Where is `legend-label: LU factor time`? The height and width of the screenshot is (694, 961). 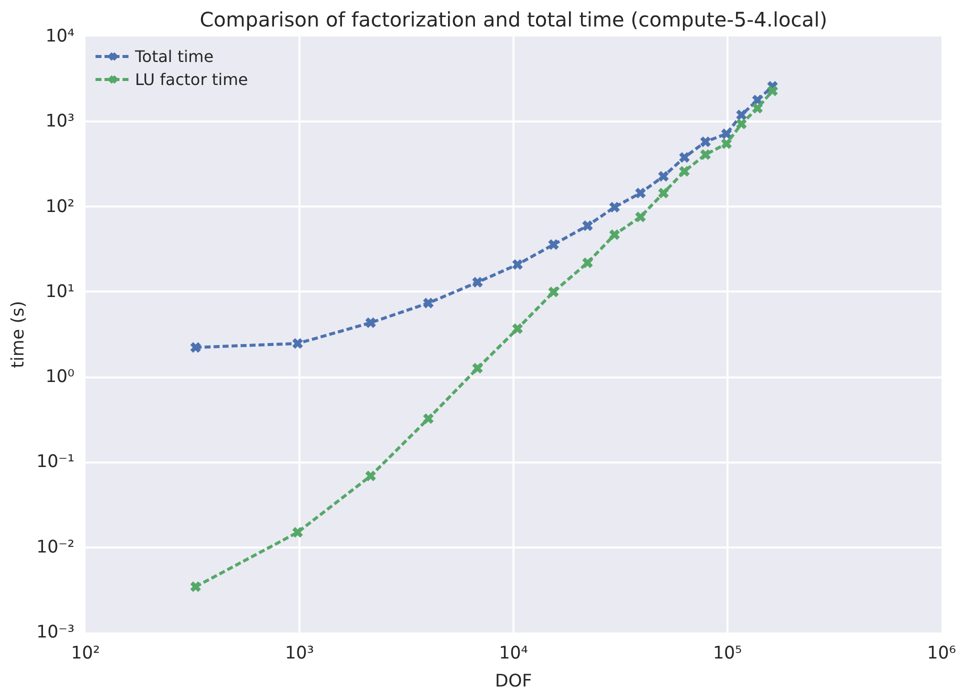 legend-label: LU factor time is located at coordinates (191, 79).